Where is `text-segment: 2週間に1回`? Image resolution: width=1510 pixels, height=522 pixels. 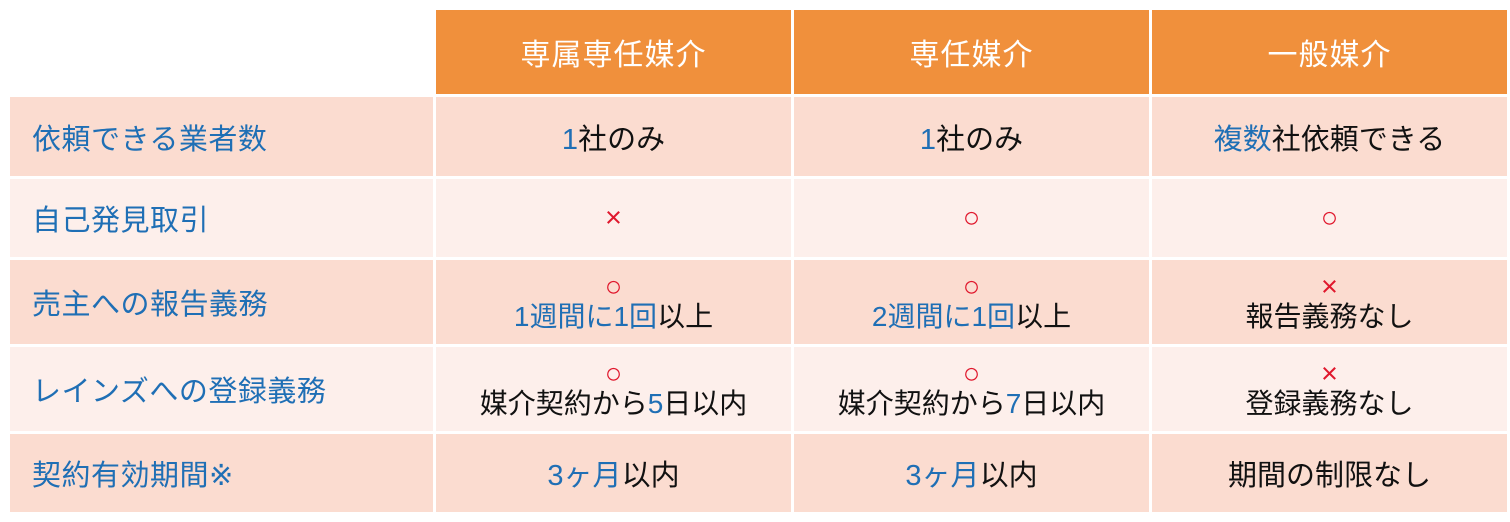 text-segment: 2週間に1回 is located at coordinates (943, 316).